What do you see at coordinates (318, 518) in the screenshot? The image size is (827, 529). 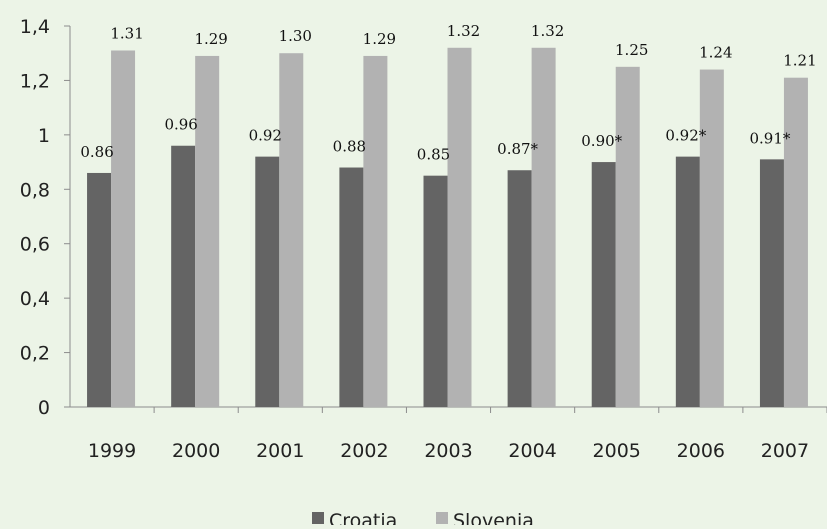 I see `legend-swatch-croatia` at bounding box center [318, 518].